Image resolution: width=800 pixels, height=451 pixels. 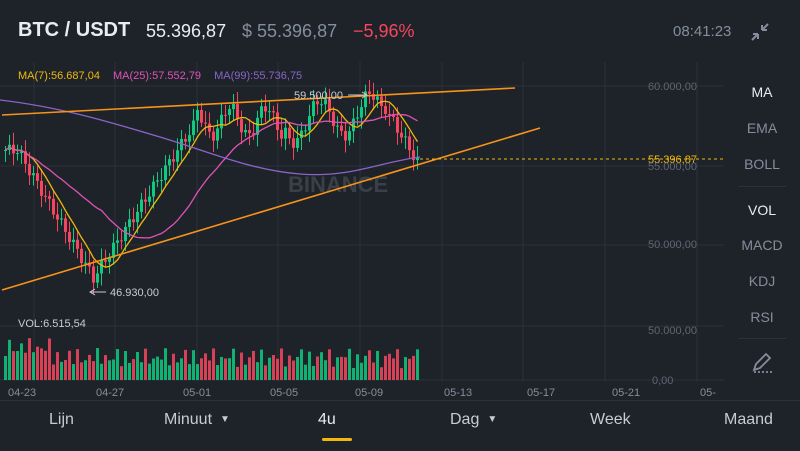 What do you see at coordinates (762, 317) in the screenshot?
I see `indicator-rsi: RSI` at bounding box center [762, 317].